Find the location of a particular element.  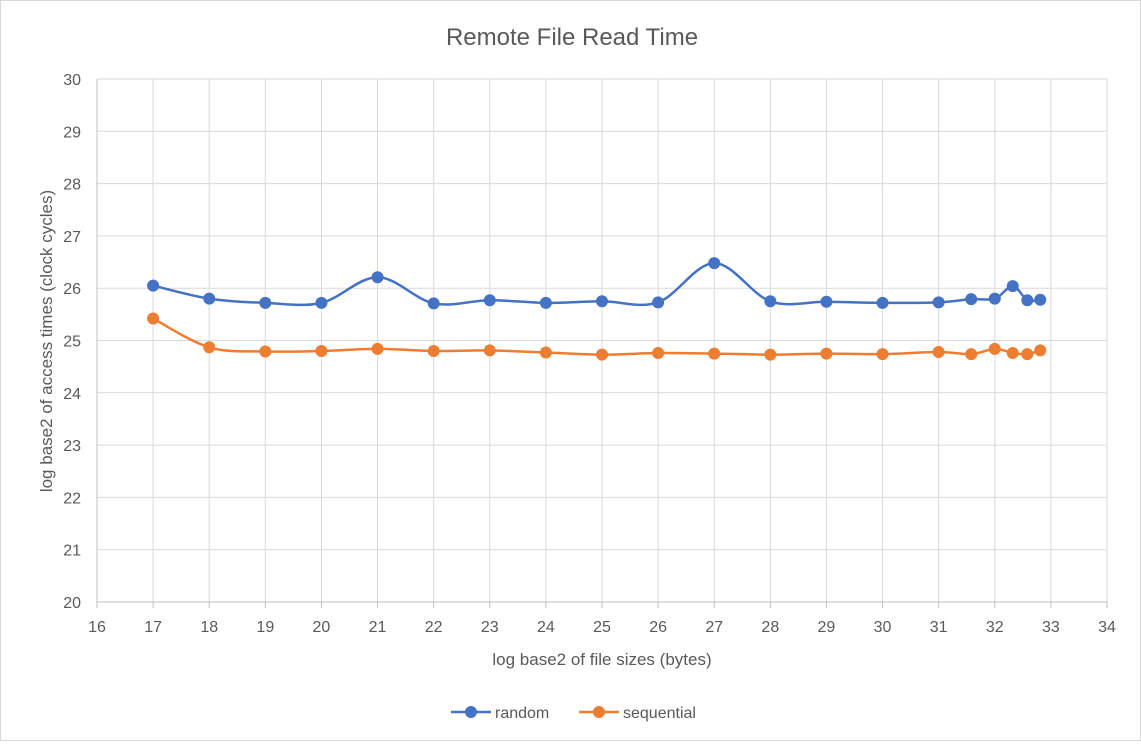

legend: random sequential is located at coordinates (573, 713).